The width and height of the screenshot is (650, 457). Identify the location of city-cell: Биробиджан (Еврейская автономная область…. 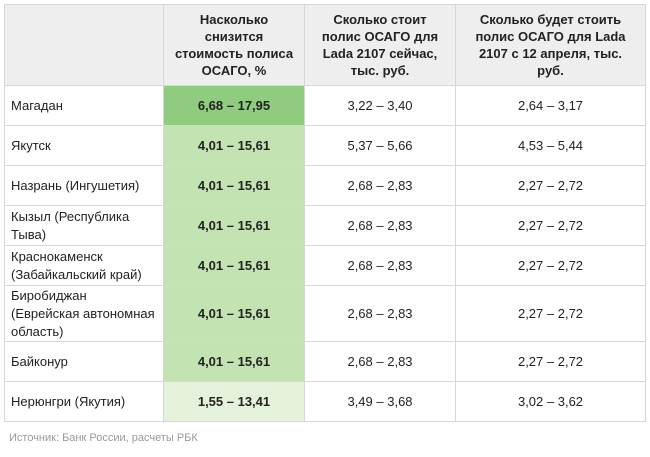
(84, 313).